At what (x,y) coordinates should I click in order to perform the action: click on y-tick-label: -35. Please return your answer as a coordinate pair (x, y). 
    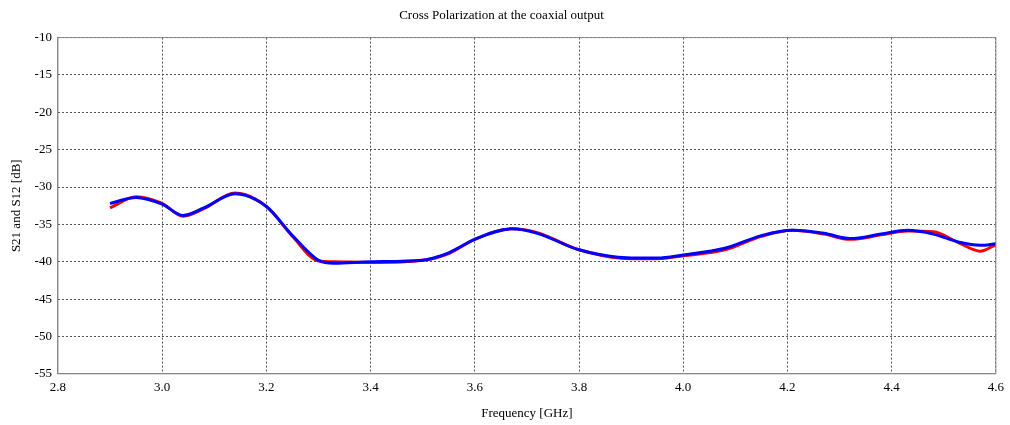
    Looking at the image, I should click on (43, 223).